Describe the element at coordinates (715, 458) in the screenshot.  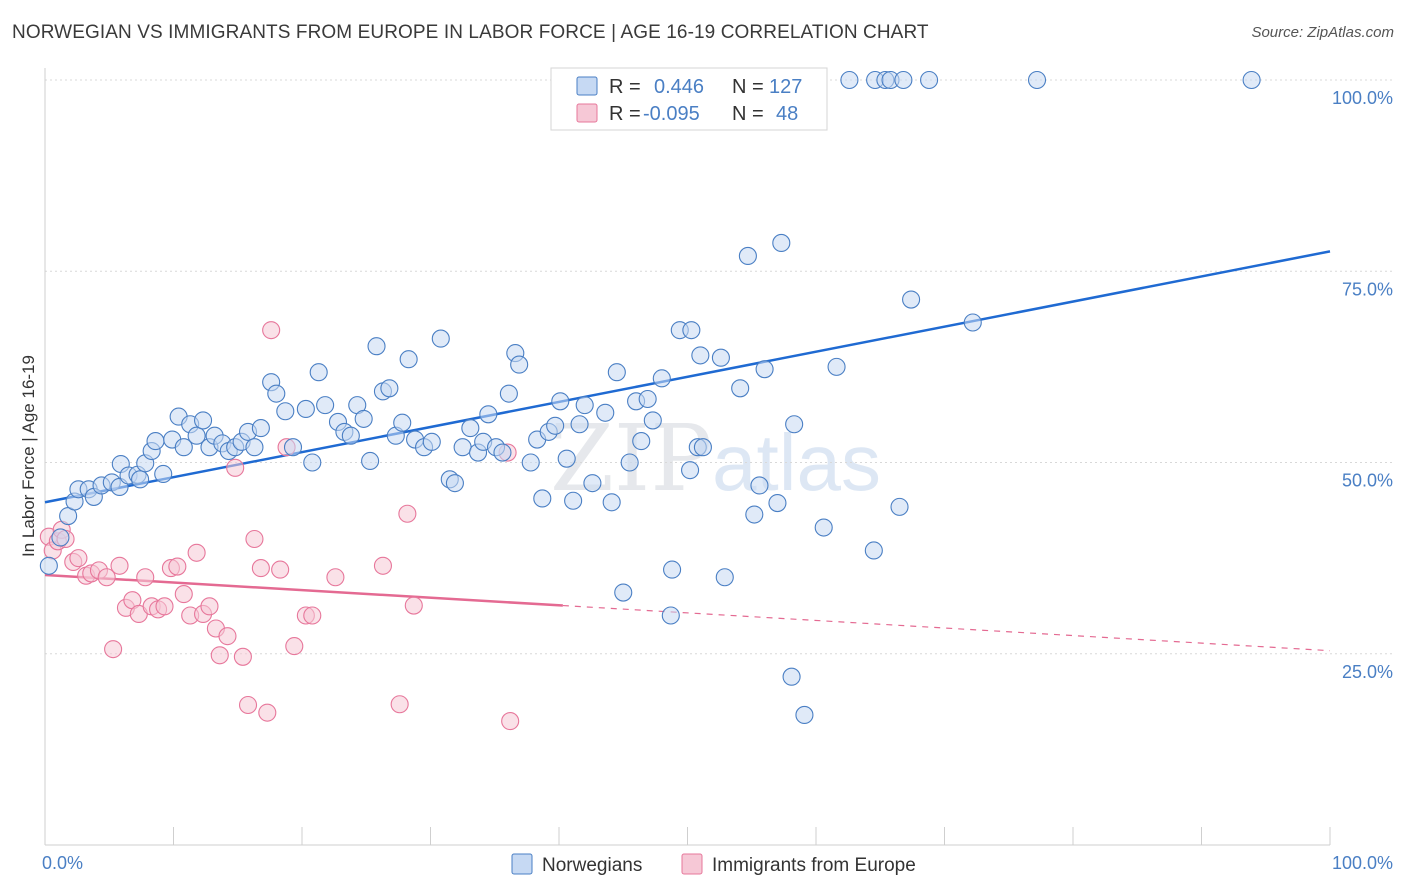
I see `watermark: ZIP atlas` at that location.